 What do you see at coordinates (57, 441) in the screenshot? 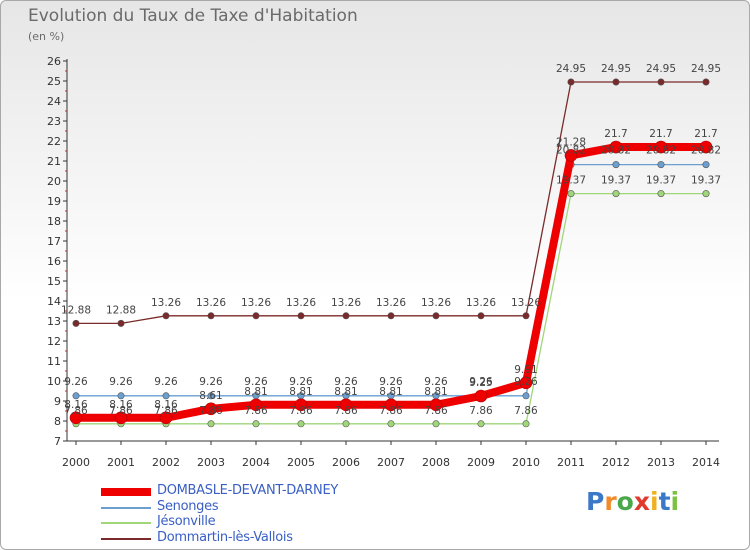
I see `y-tick-label: 7` at bounding box center [57, 441].